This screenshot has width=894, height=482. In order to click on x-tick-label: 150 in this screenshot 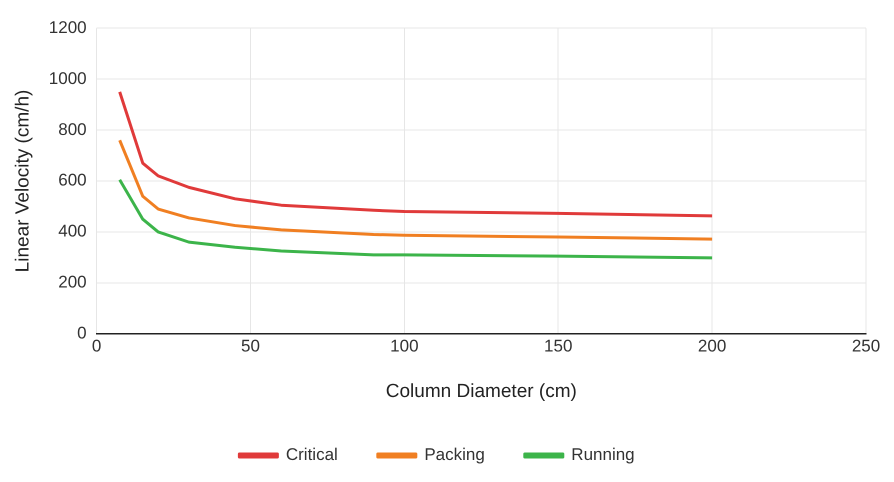, I will do `click(558, 346)`.